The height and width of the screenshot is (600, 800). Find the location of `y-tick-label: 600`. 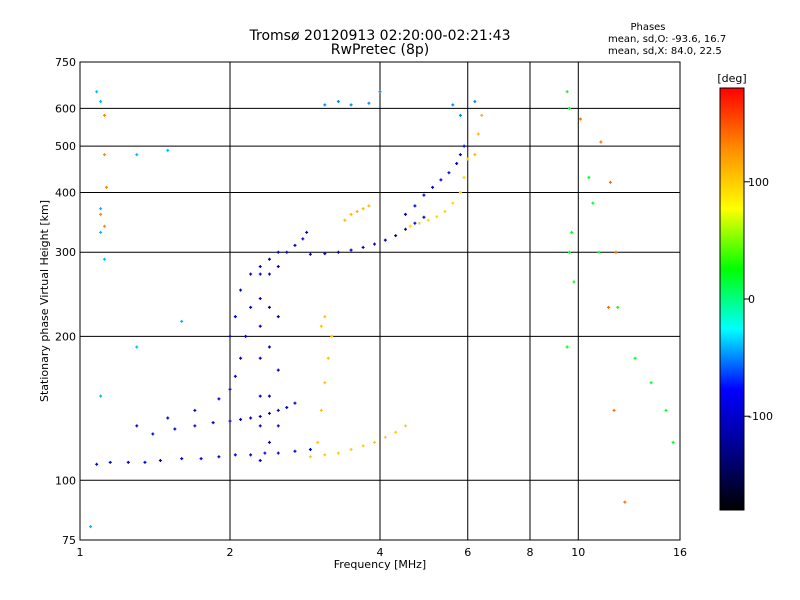

y-tick-label: 600 is located at coordinates (65, 108).